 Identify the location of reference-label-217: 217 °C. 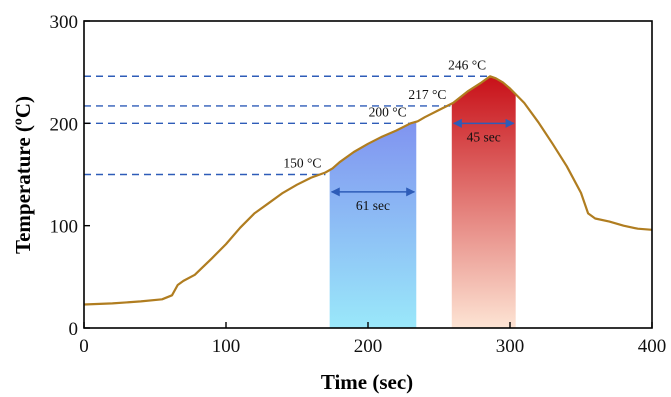
(427, 94).